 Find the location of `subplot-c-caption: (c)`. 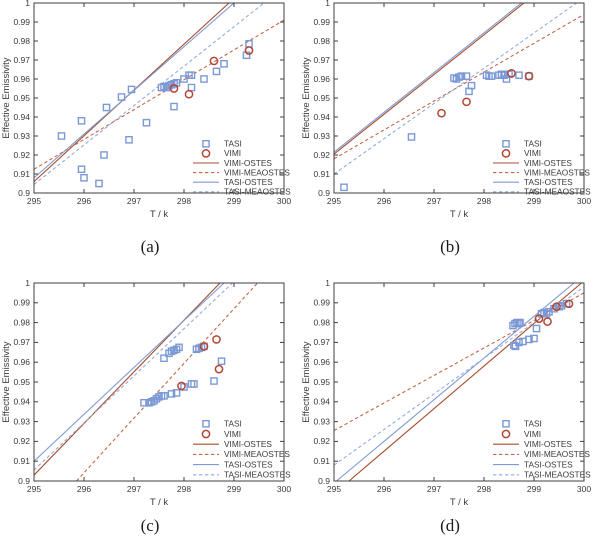

subplot-c-caption: (c) is located at coordinates (150, 525).